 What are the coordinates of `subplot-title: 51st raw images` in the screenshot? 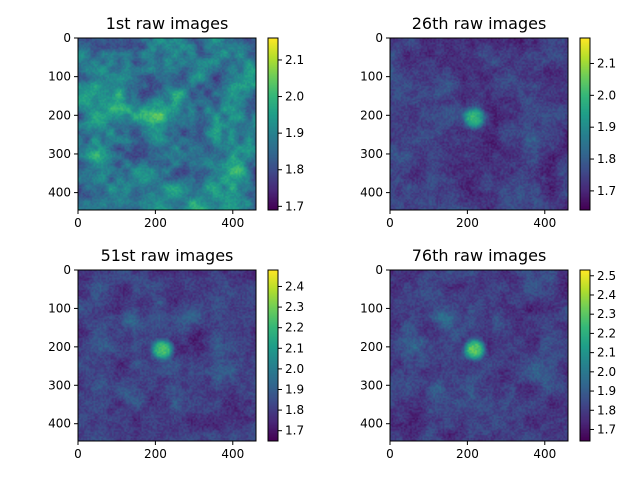 It's located at (167, 255).